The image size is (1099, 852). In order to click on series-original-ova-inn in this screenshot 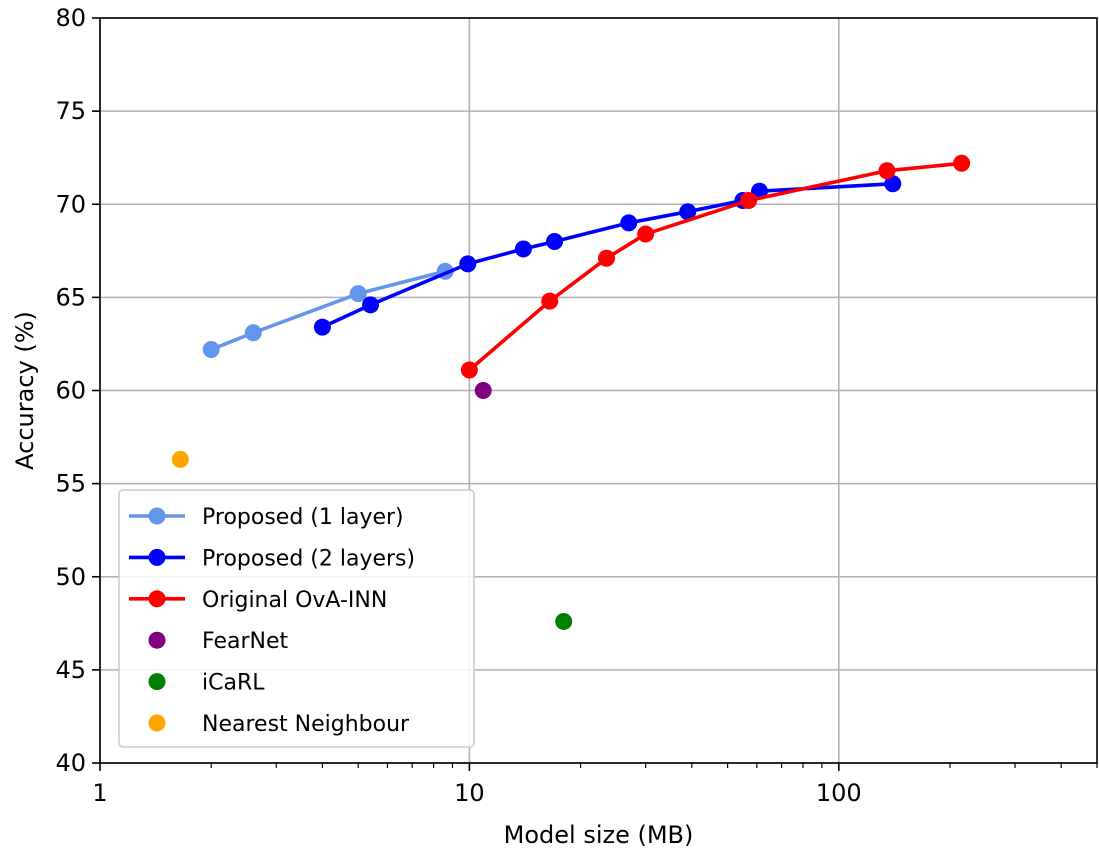, I will do `click(715, 266)`.